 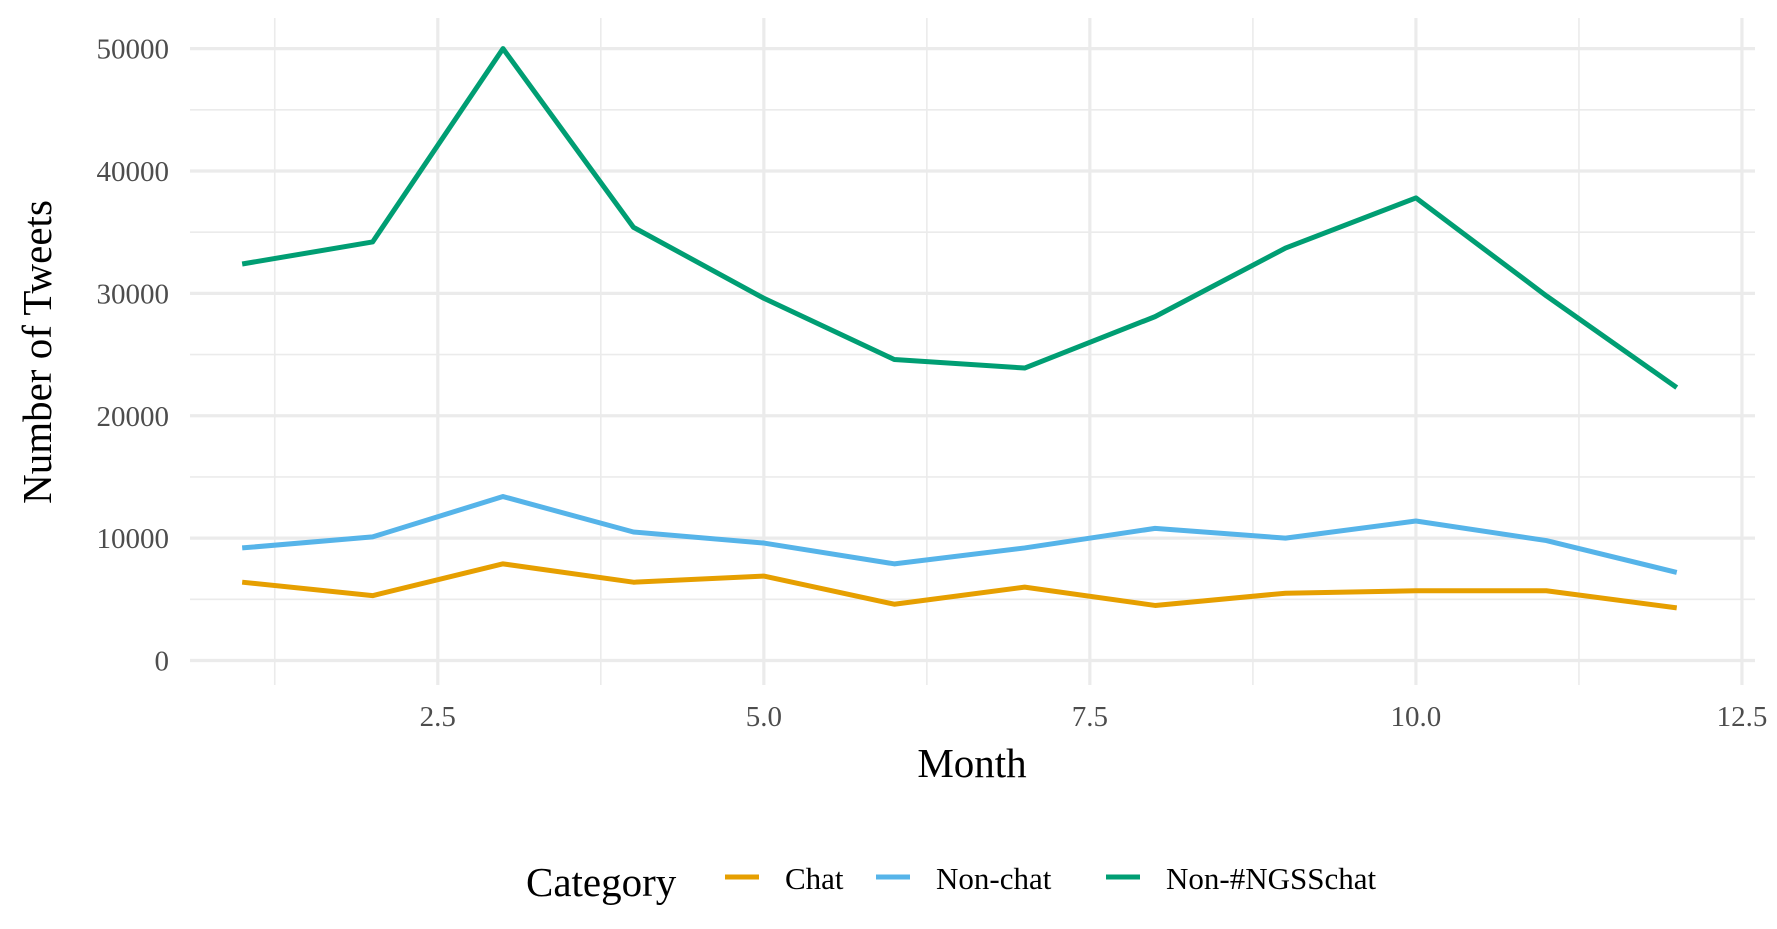 What do you see at coordinates (764, 717) in the screenshot?
I see `x-tick-label: 5.0` at bounding box center [764, 717].